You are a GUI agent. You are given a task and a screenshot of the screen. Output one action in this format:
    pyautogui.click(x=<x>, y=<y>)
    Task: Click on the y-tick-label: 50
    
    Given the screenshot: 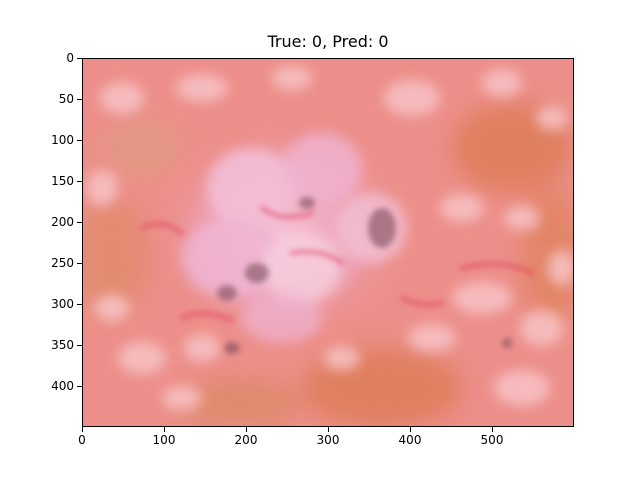 What is the action you would take?
    pyautogui.click(x=66, y=99)
    